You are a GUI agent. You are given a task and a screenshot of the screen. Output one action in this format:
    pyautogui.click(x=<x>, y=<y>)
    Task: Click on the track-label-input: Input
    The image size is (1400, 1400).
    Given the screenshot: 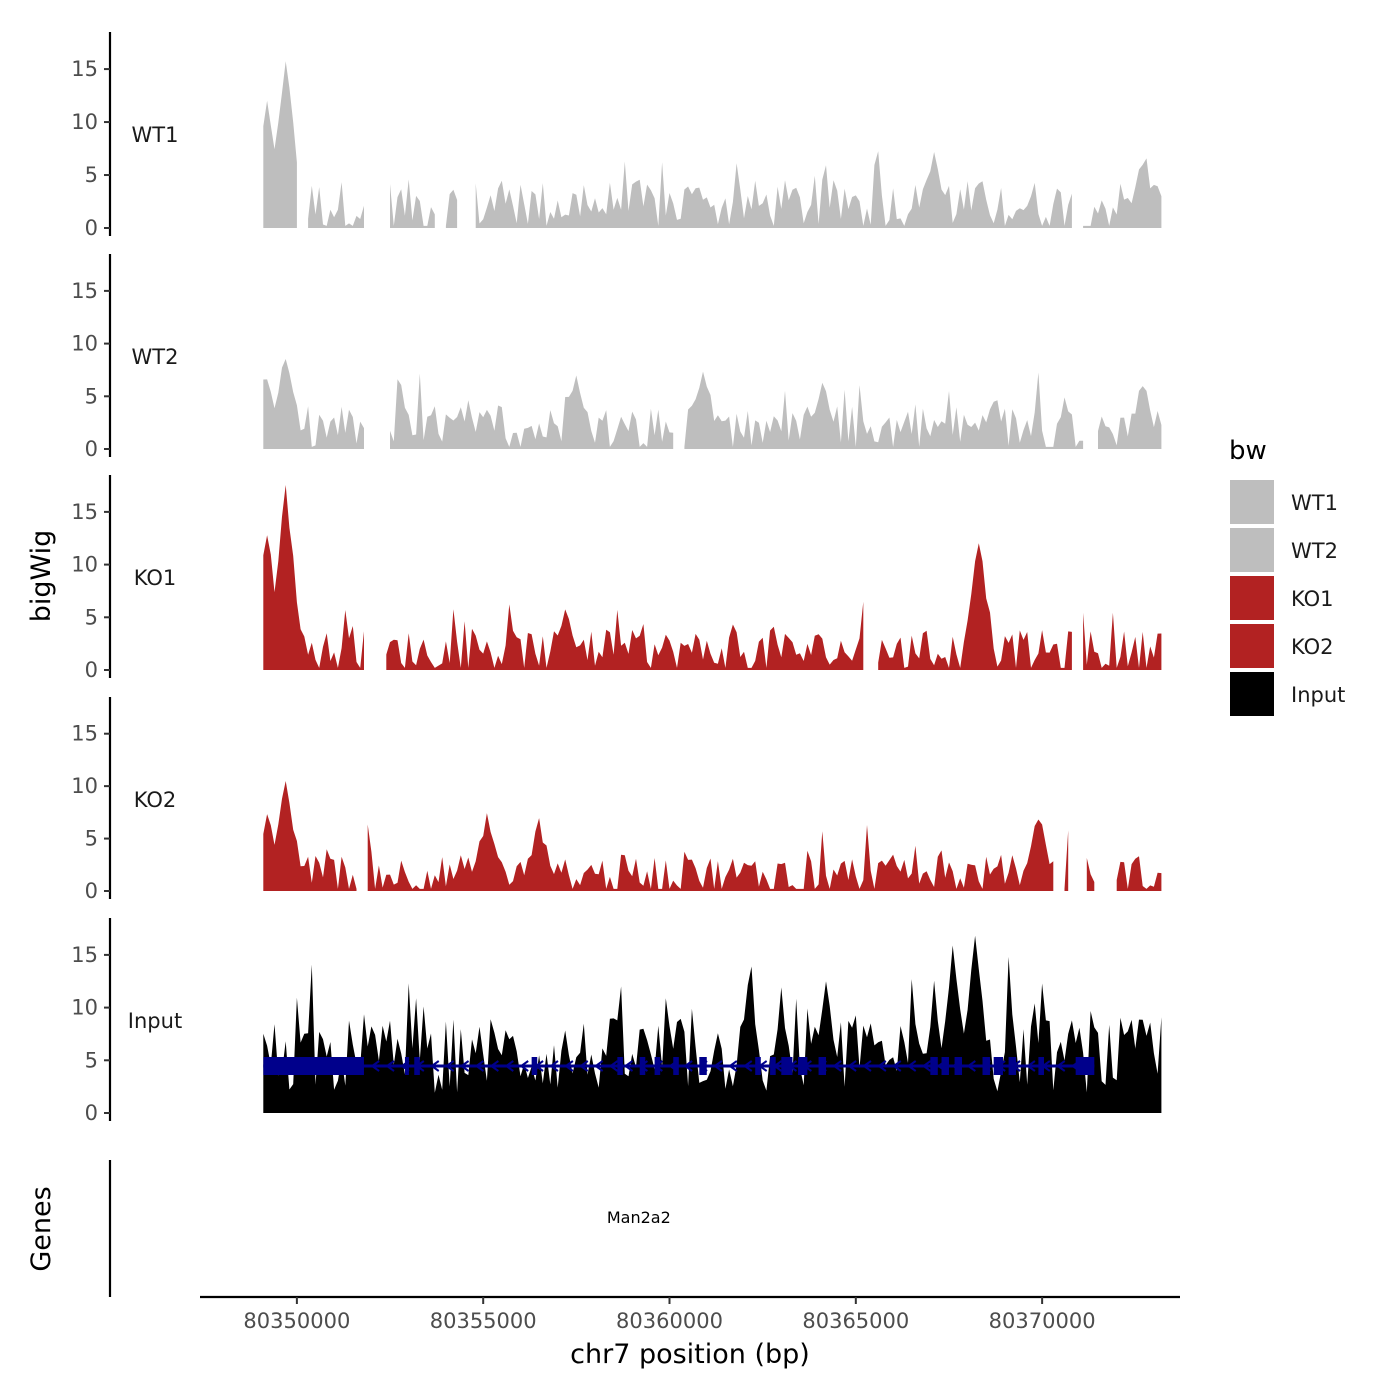 What is the action you would take?
    pyautogui.click(x=155, y=1021)
    